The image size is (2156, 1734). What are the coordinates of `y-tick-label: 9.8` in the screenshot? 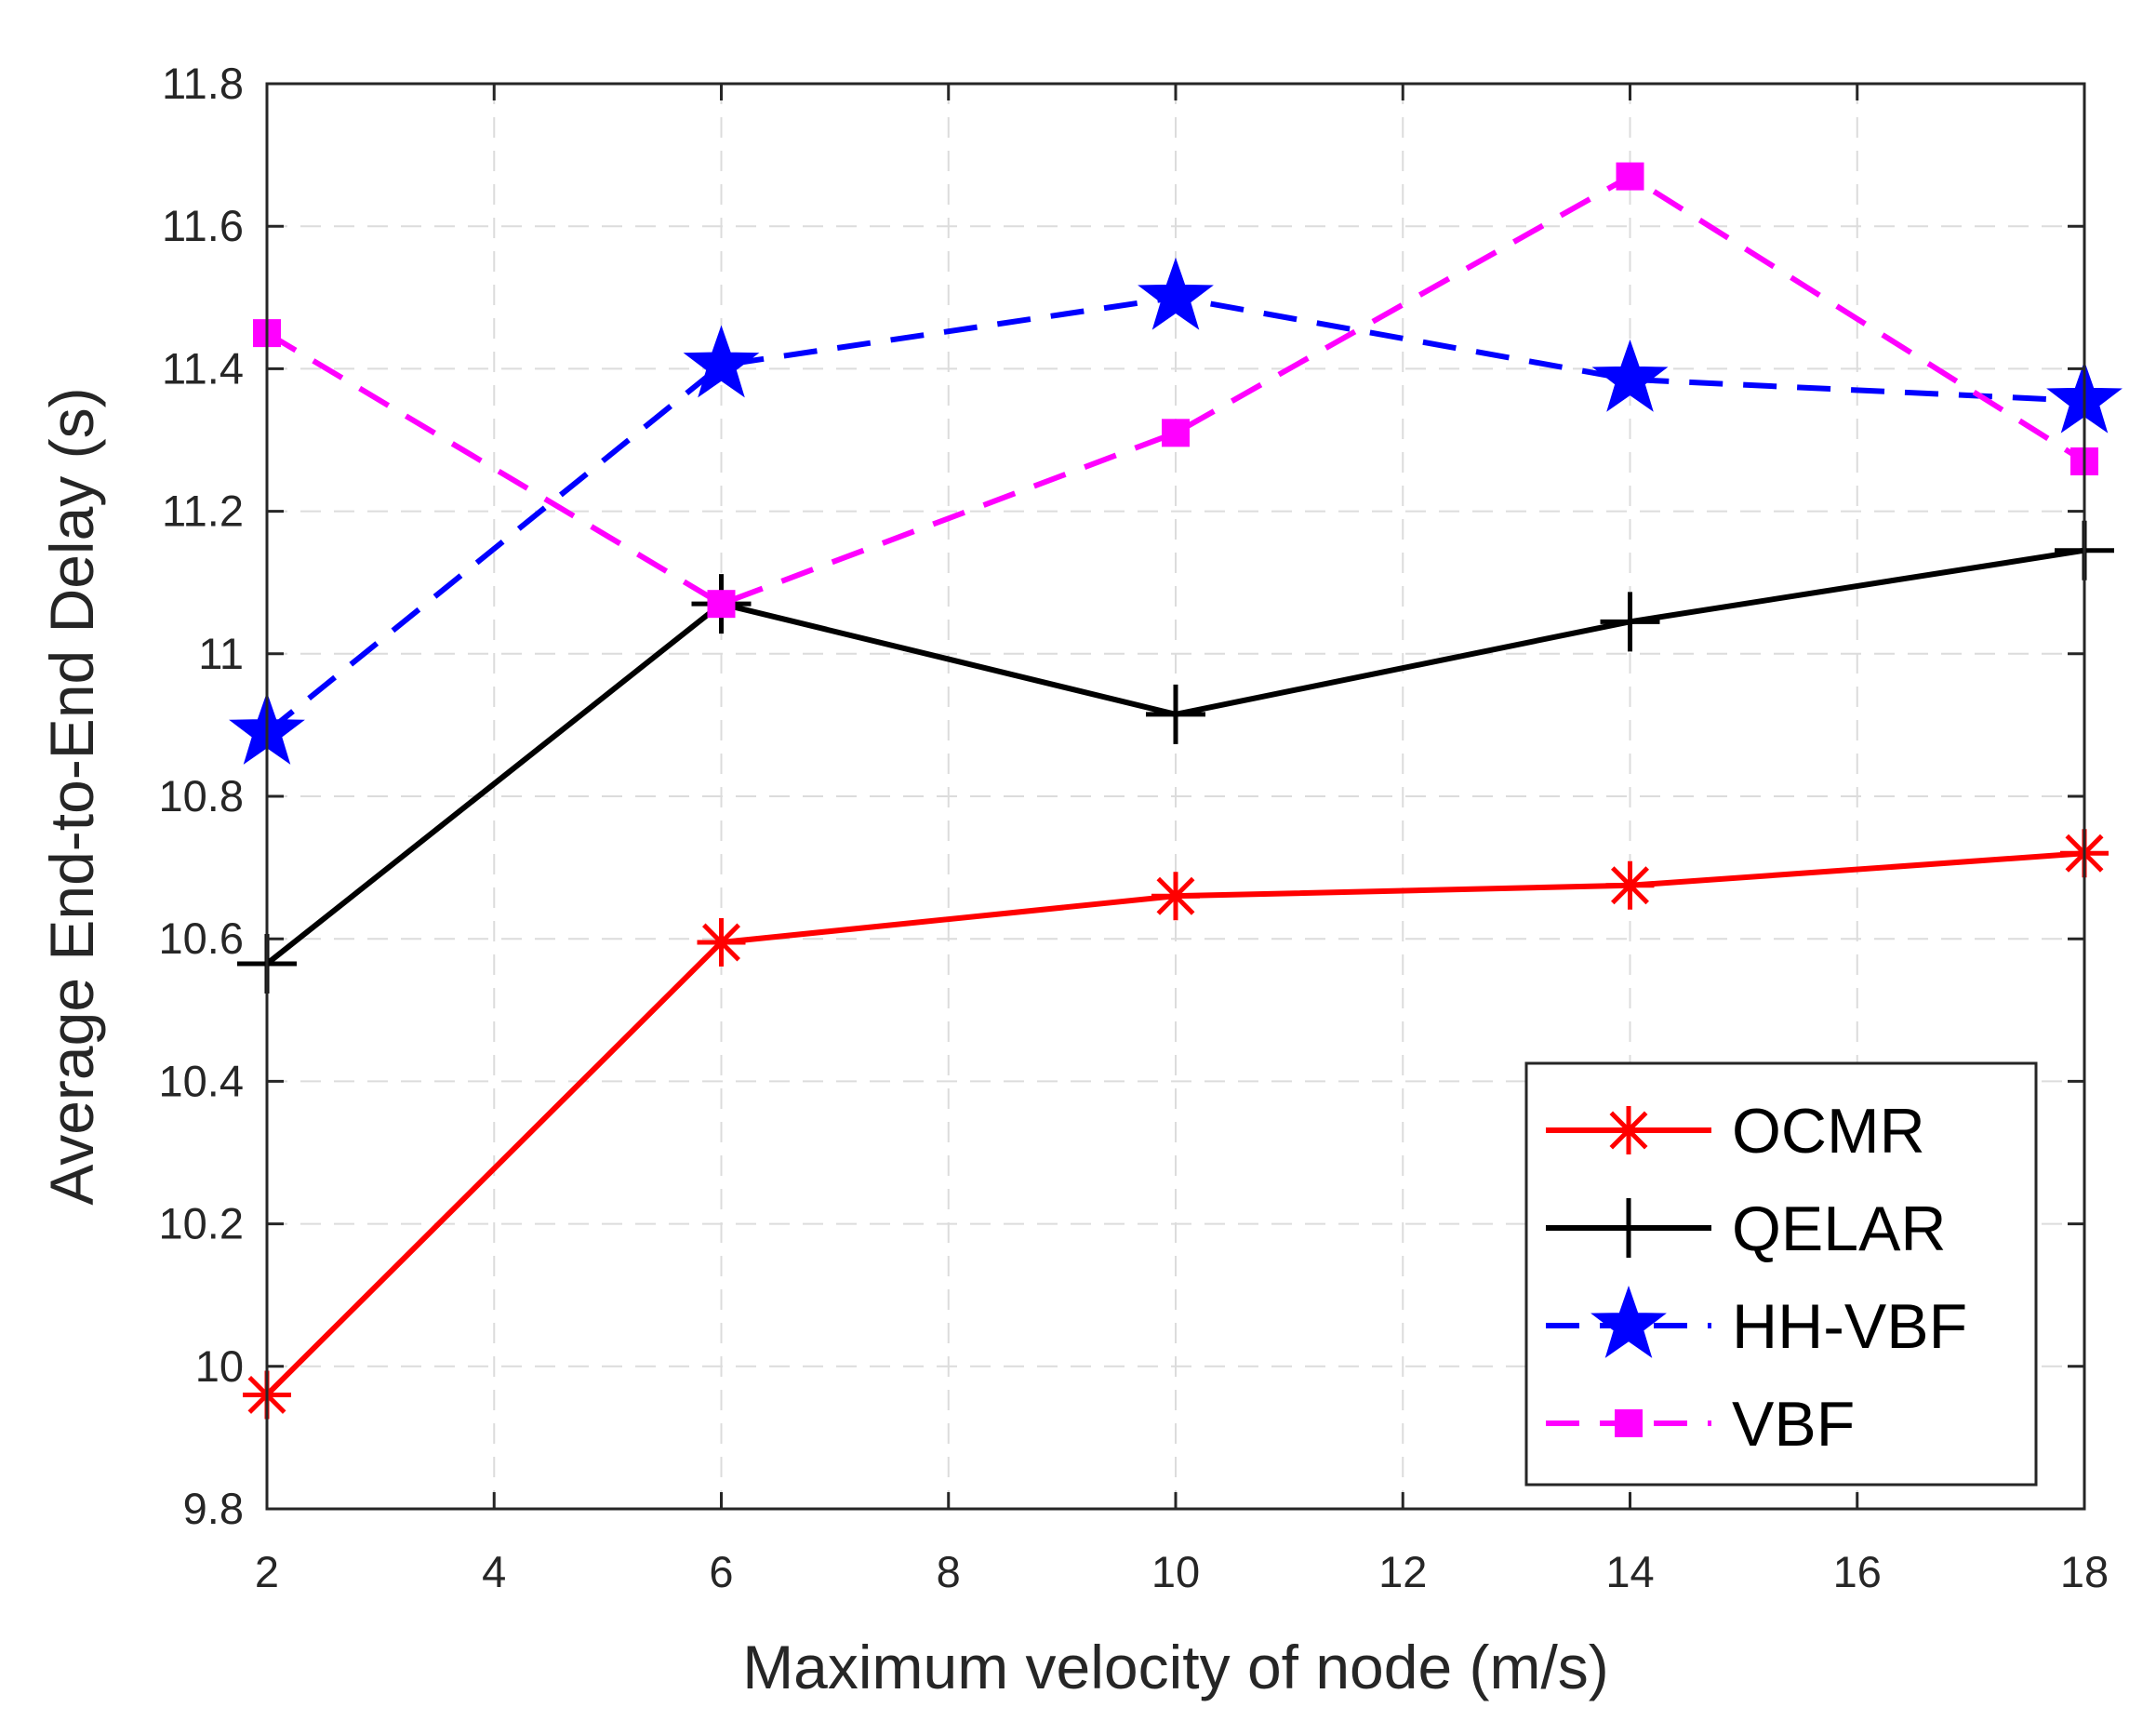 It's located at (213, 1508).